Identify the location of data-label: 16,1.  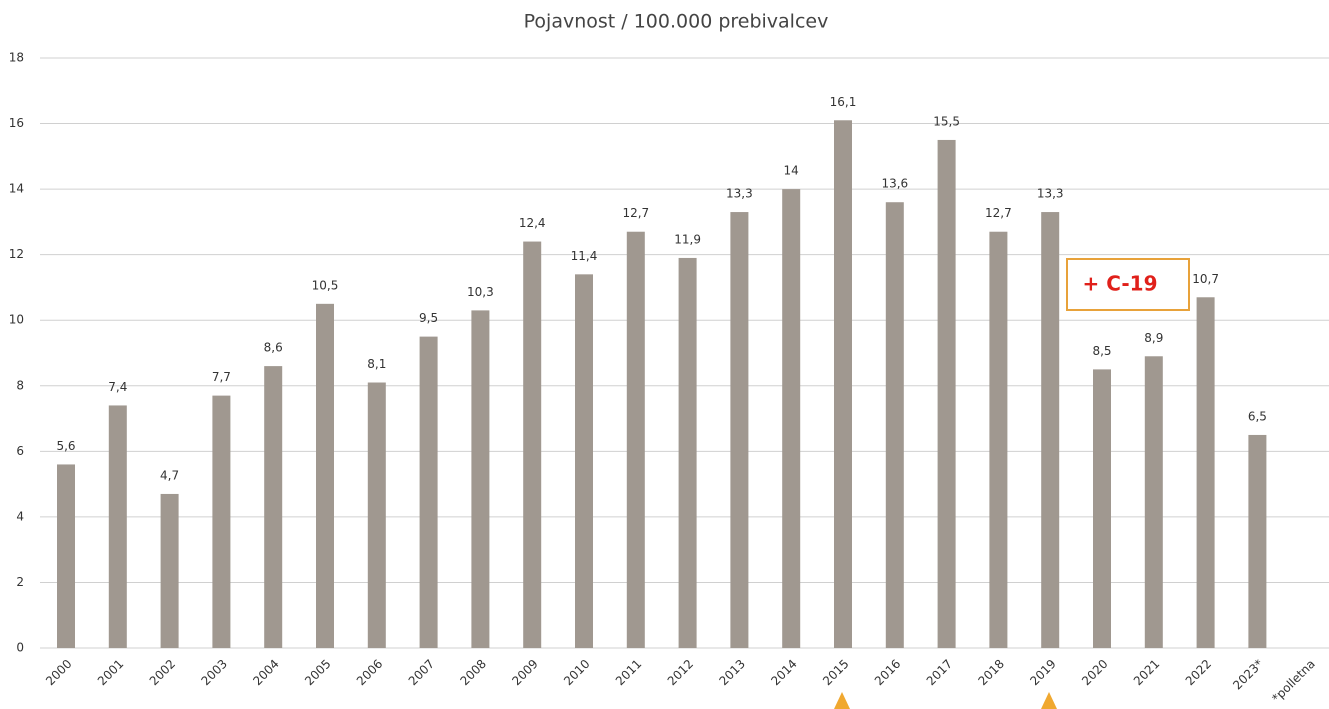
(843, 102).